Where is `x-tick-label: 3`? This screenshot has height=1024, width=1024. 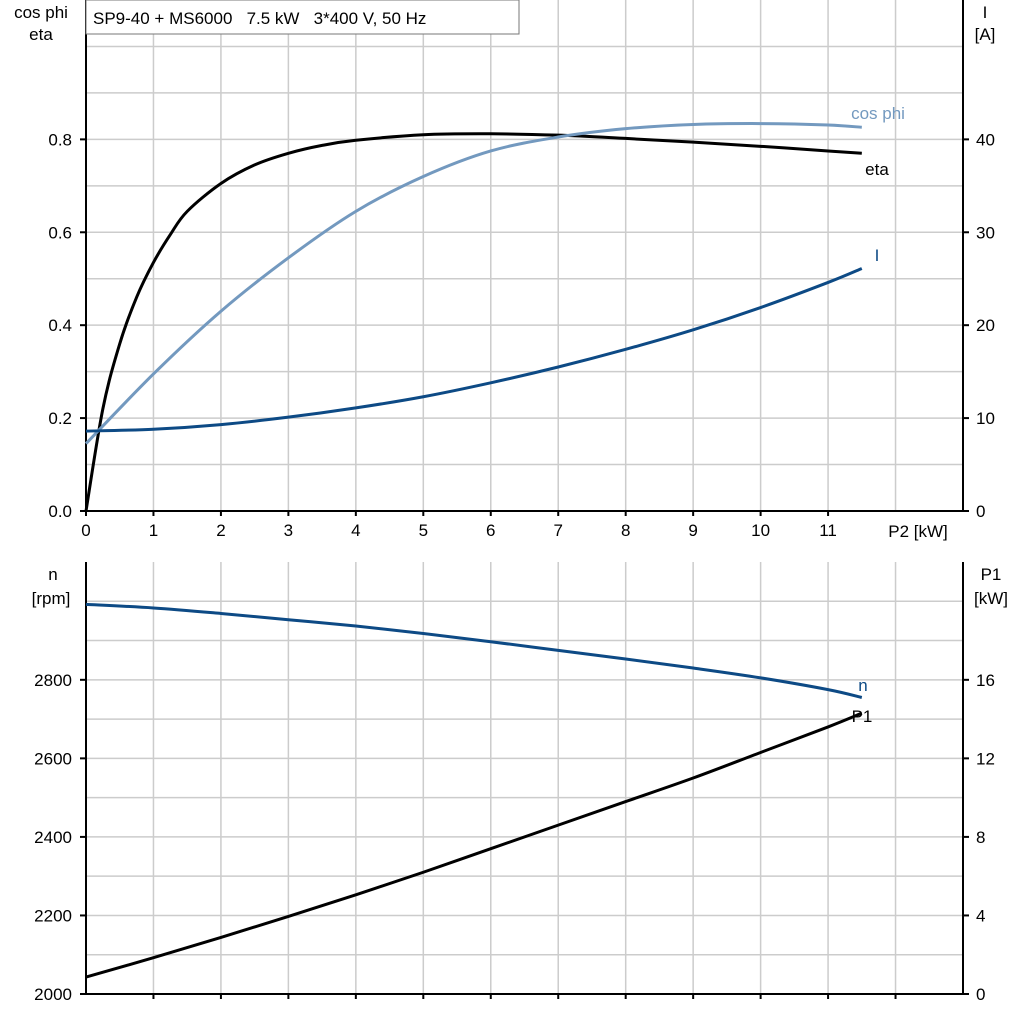 x-tick-label: 3 is located at coordinates (288, 530).